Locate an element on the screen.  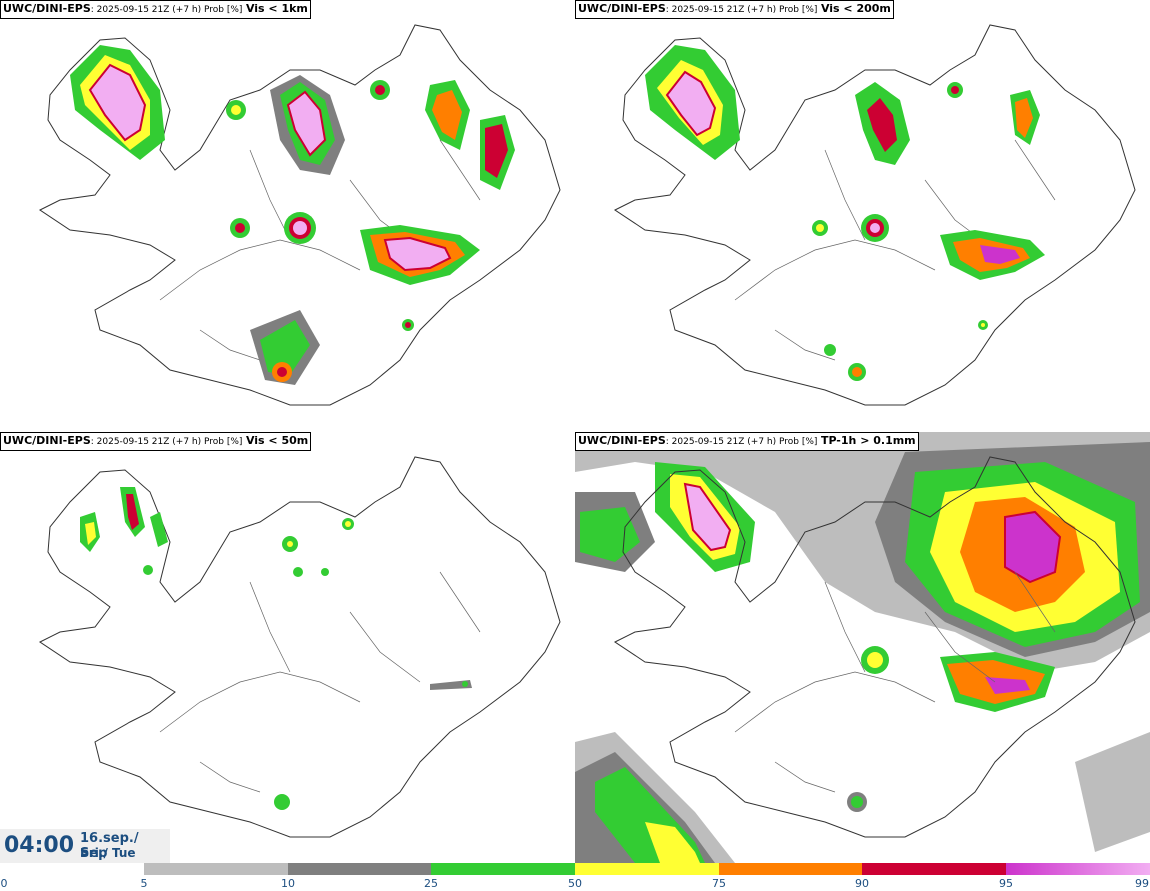
colorbar-tick: 90 is located at coordinates (862, 883).